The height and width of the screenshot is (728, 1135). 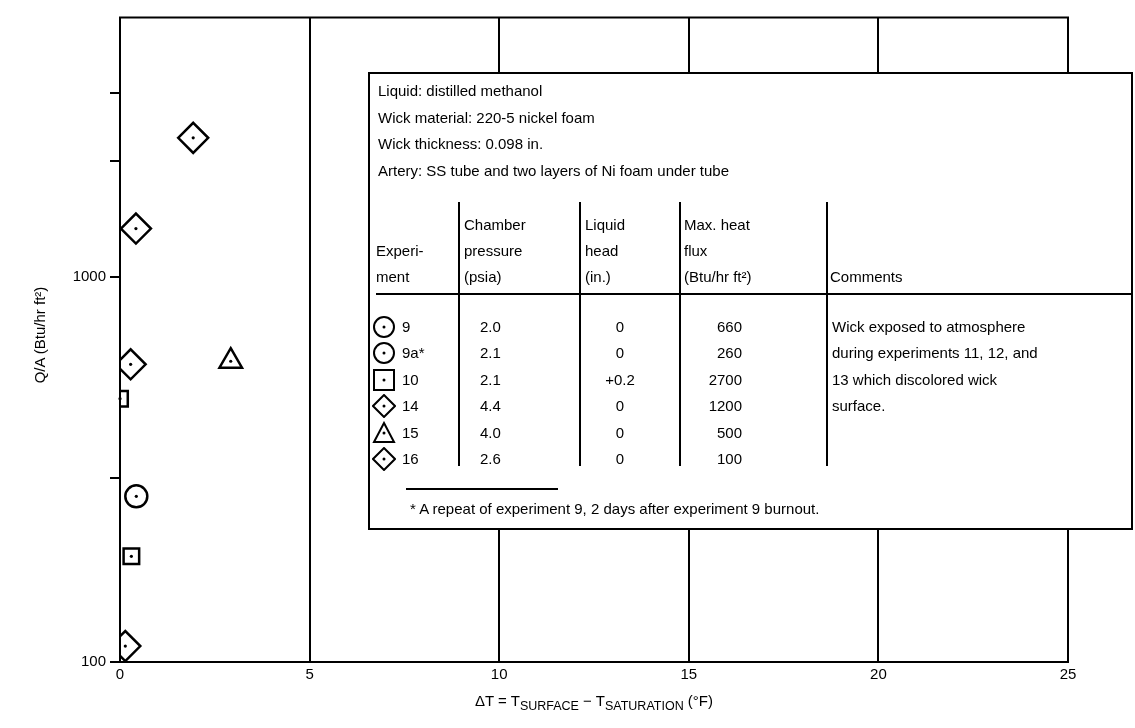 I want to click on legend-label: 9a*, so click(x=413, y=353).